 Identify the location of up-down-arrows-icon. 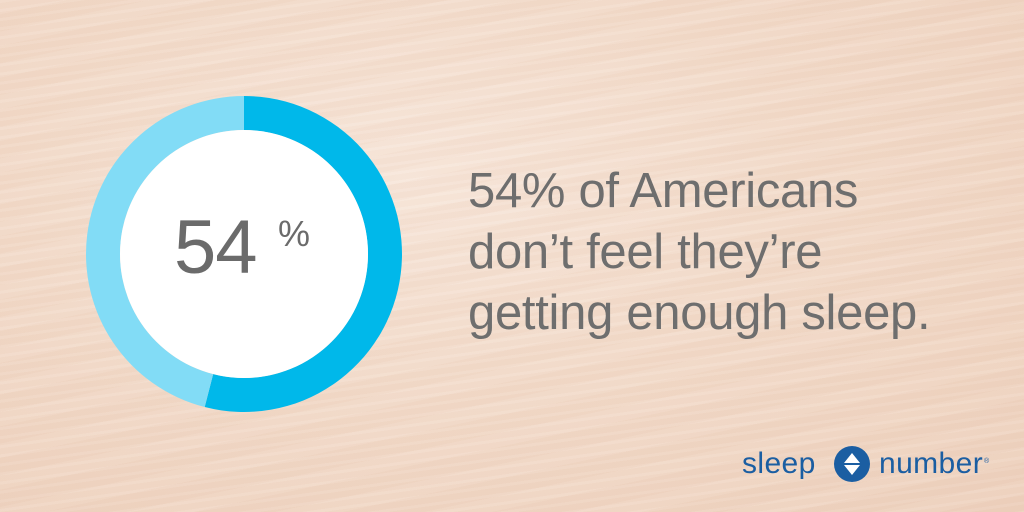
(852, 464).